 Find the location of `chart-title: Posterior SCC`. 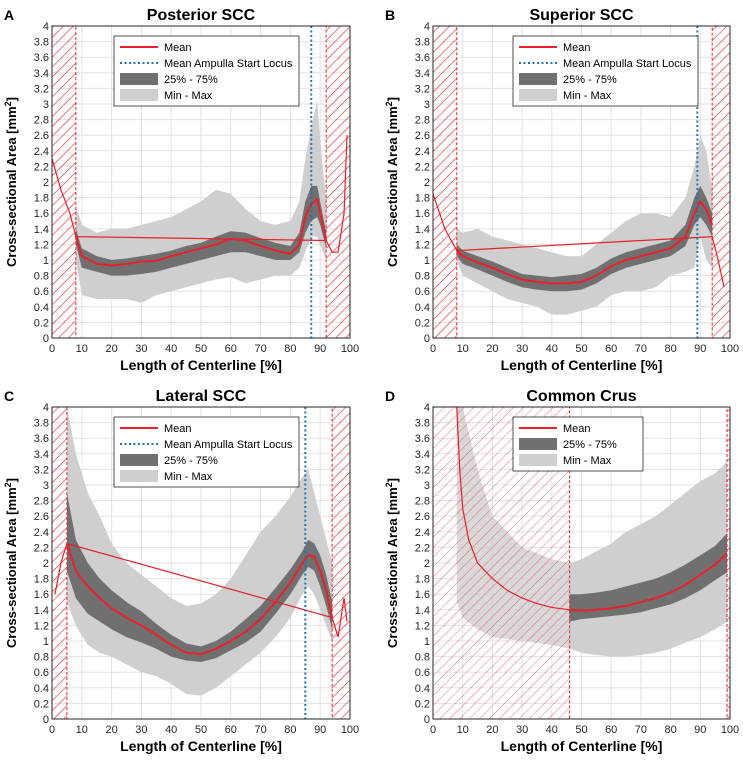

chart-title: Posterior SCC is located at coordinates (201, 15).